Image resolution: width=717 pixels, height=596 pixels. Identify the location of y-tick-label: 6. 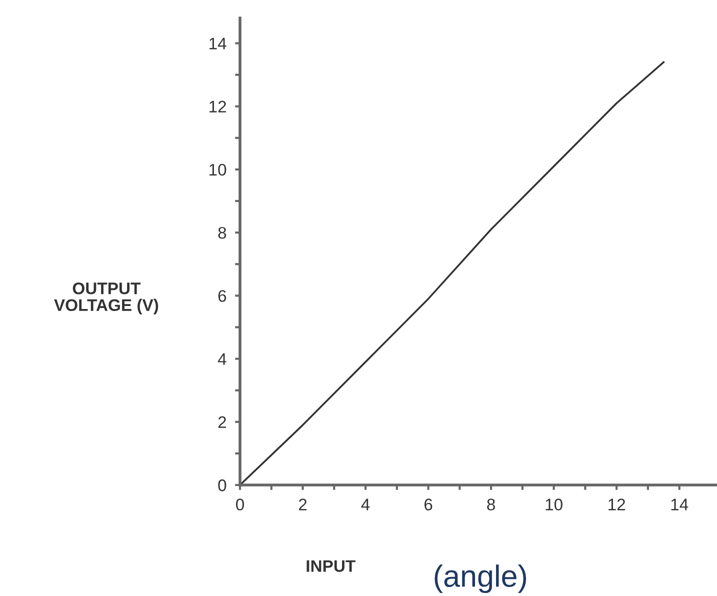
(222, 296).